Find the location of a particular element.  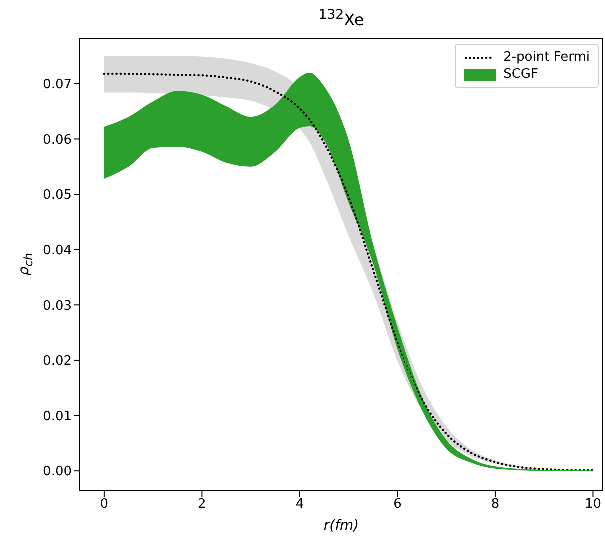

x-tick-label: 6 is located at coordinates (398, 504).